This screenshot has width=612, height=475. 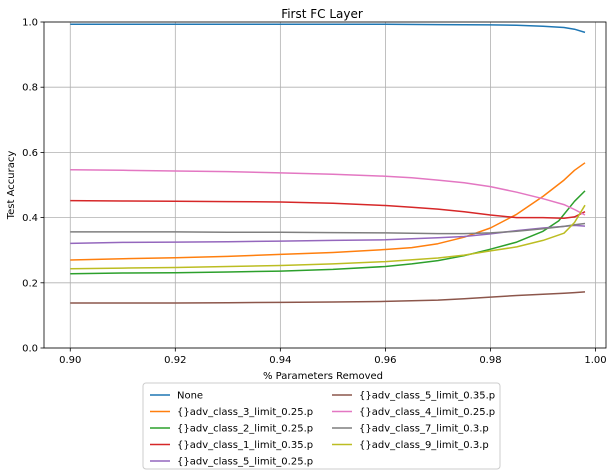 I want to click on x-tick-label: 0.94, so click(x=280, y=360).